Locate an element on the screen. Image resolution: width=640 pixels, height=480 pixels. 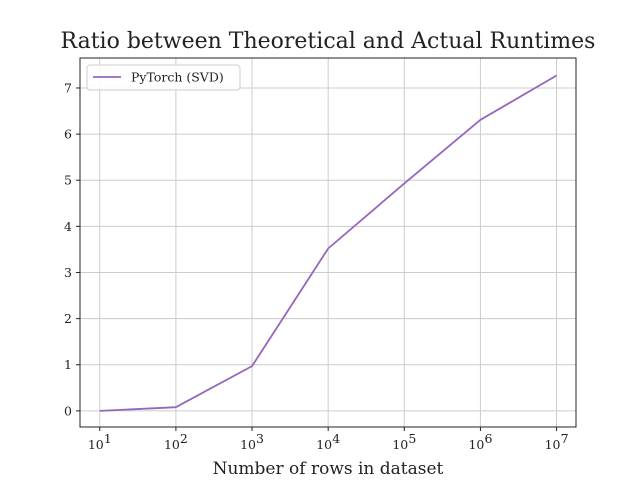
x-tick-label-exponent: 4 is located at coordinates (336, 438).